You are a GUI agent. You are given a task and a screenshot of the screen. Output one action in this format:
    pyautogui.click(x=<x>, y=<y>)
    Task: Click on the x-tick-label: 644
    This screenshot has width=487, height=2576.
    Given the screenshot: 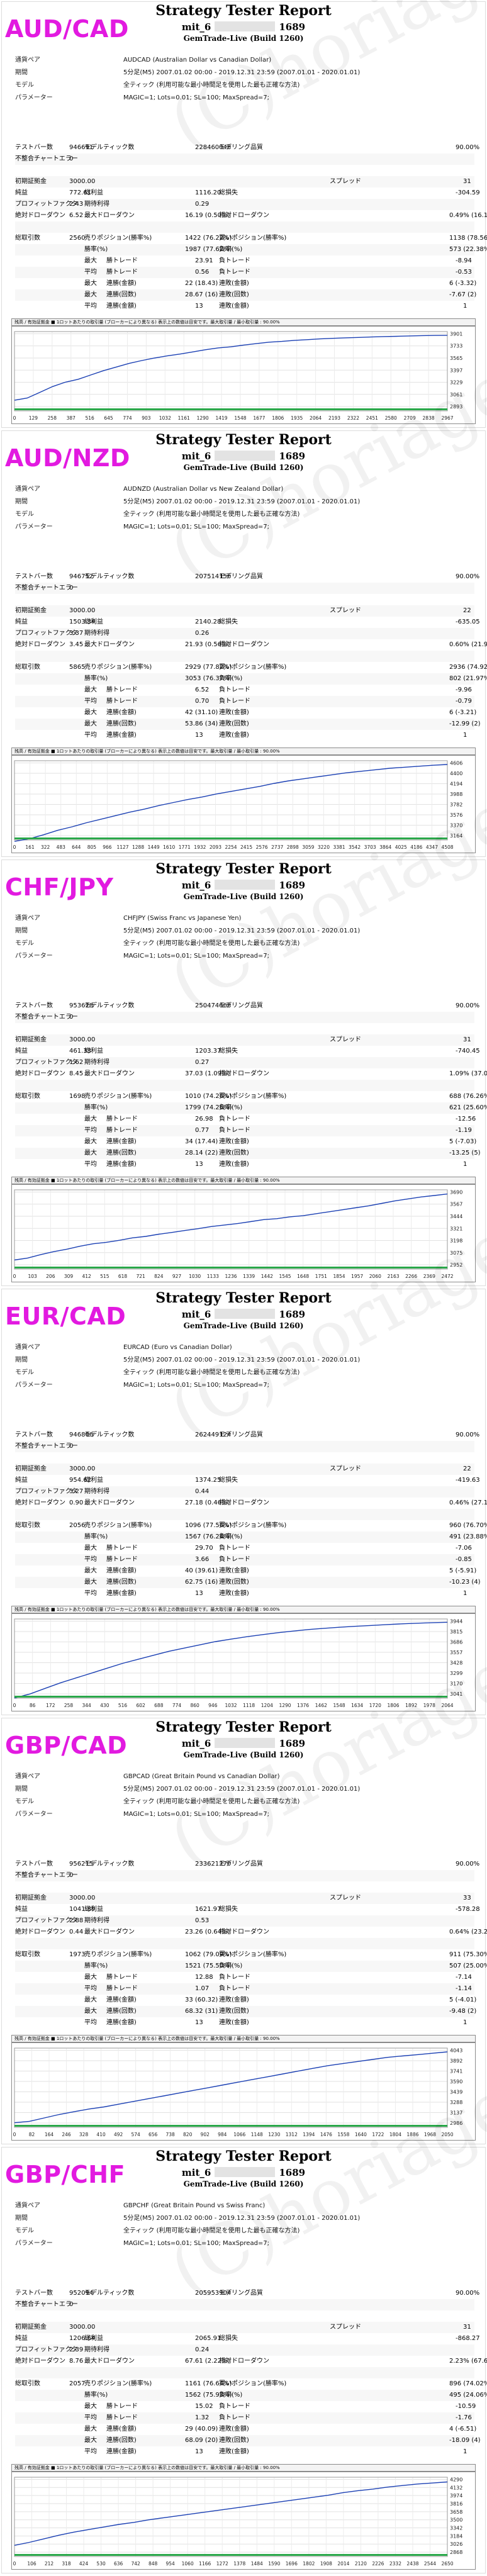 What is the action you would take?
    pyautogui.click(x=76, y=847)
    